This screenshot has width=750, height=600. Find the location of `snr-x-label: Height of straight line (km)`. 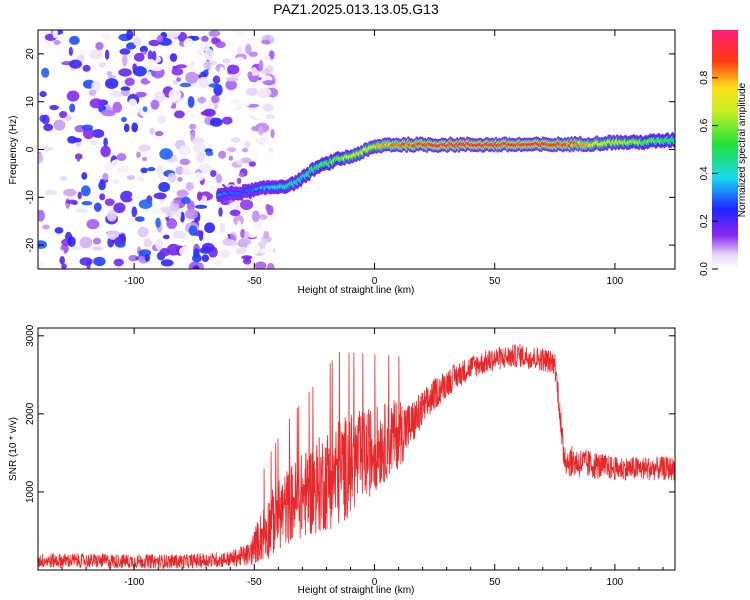

snr-x-label: Height of straight line (km) is located at coordinates (356, 590).